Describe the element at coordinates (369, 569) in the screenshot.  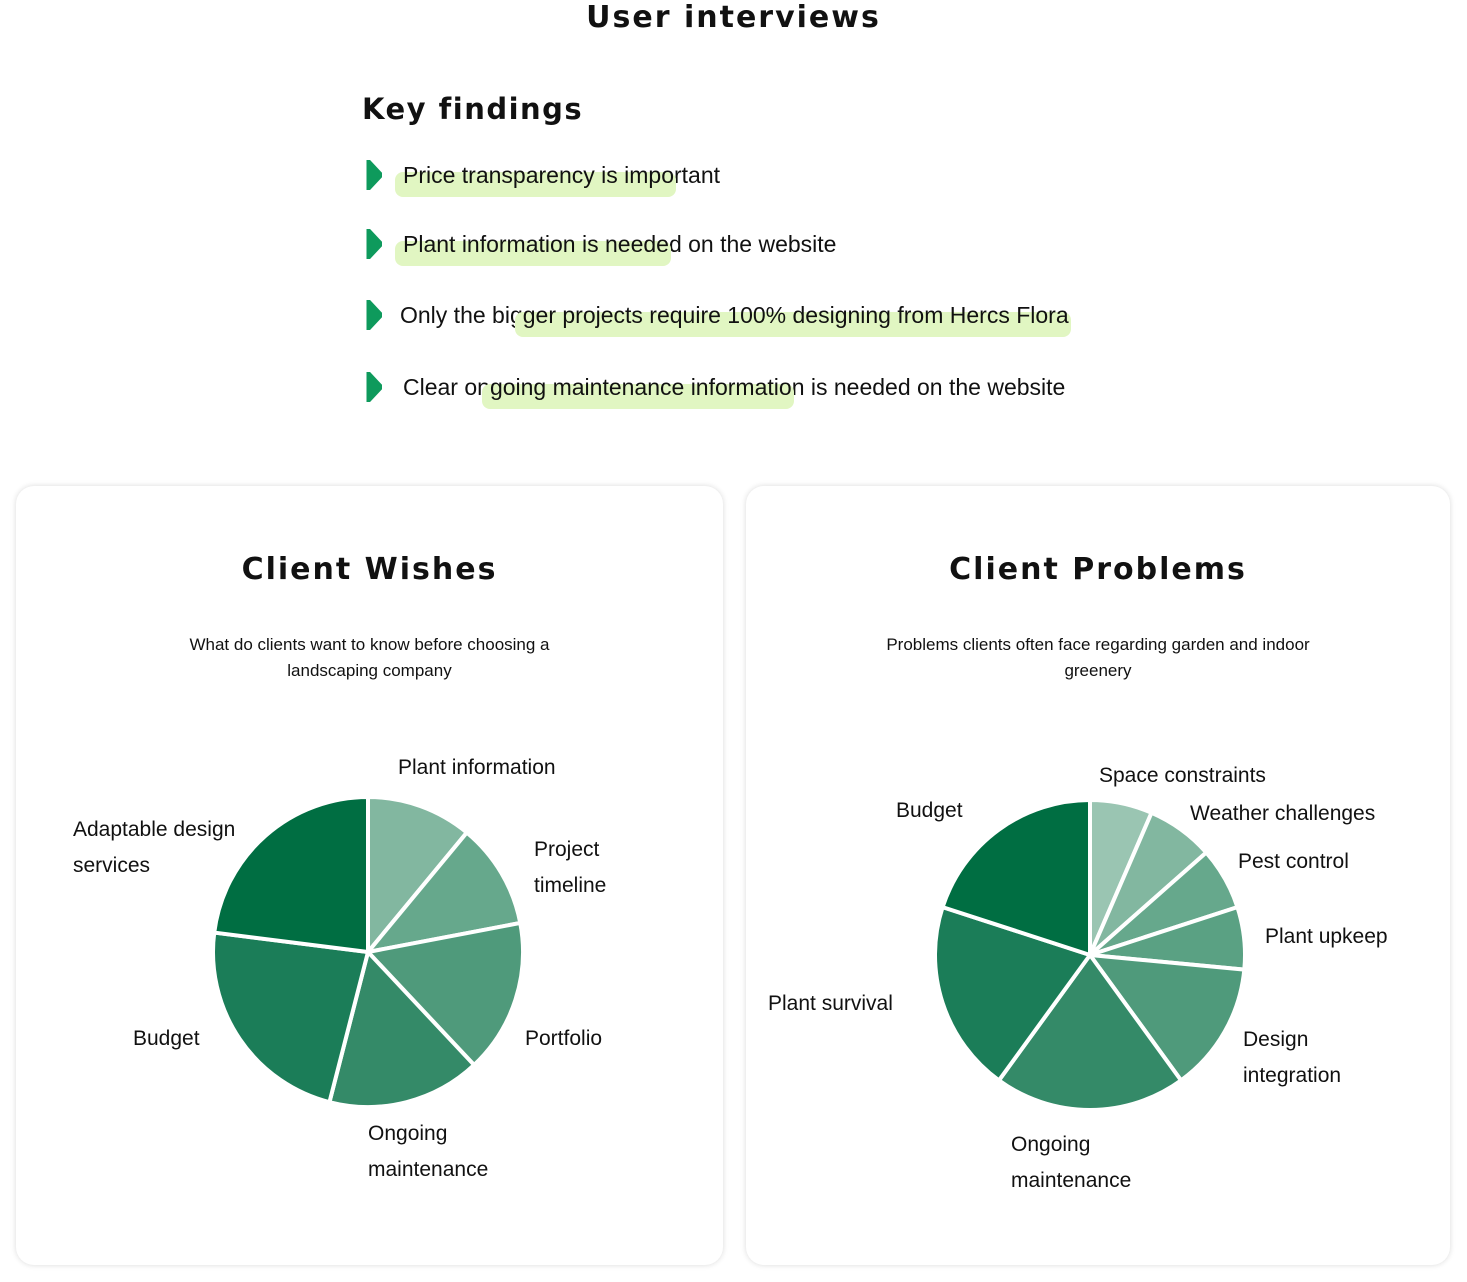
I see `chart-title: Client Wishes` at that location.